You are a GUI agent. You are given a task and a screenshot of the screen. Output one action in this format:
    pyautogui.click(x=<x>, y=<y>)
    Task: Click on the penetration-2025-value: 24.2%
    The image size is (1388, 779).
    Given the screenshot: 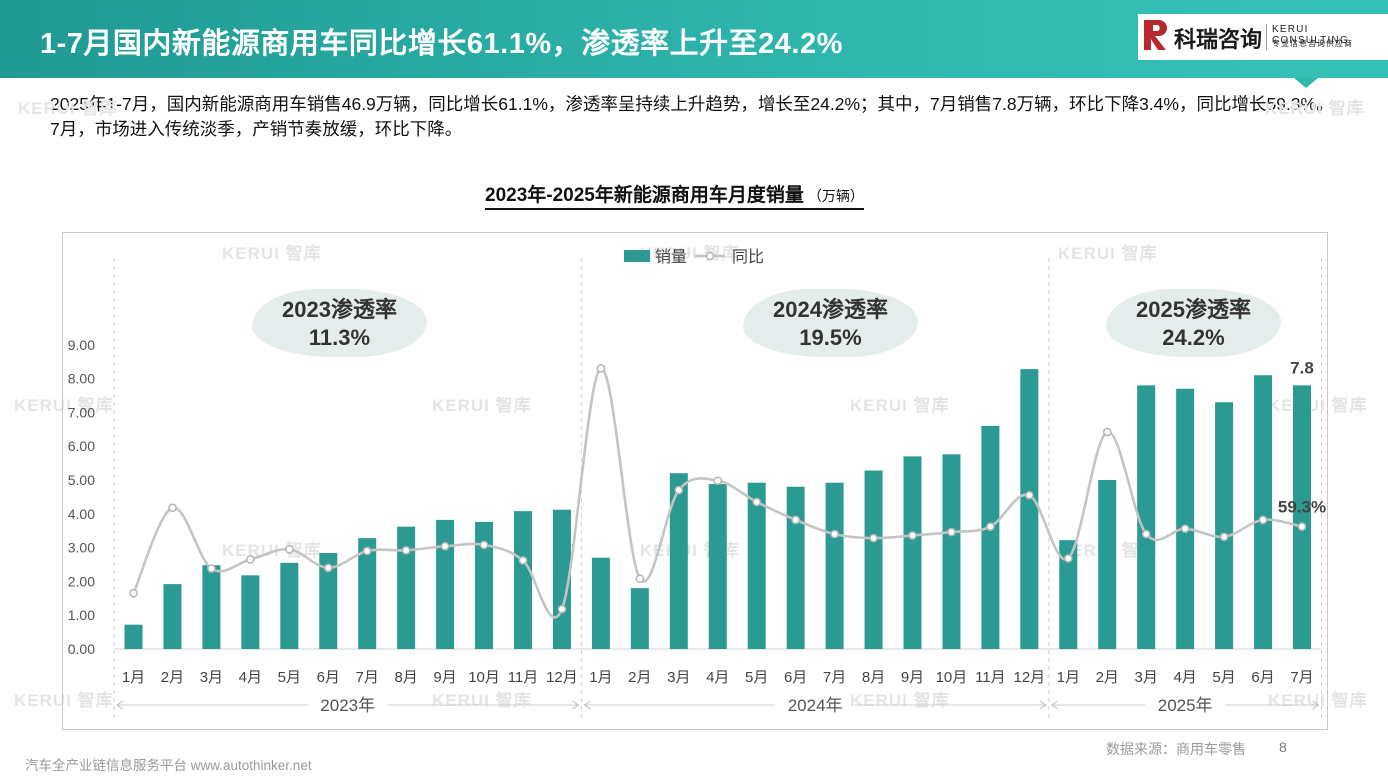 What is the action you would take?
    pyautogui.click(x=1193, y=337)
    